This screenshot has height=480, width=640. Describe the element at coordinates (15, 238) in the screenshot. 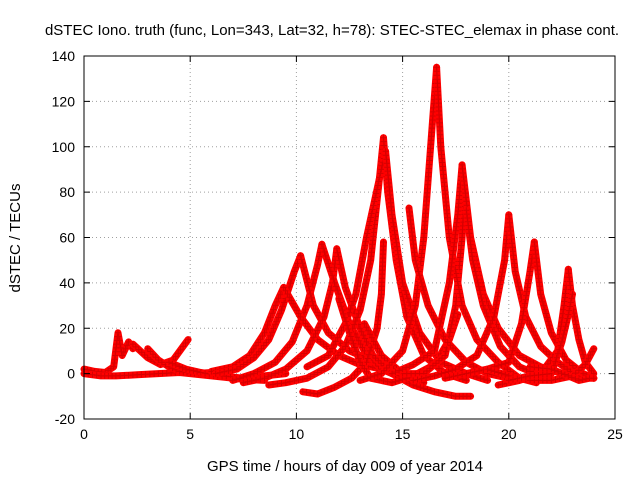

I see `y-axis-label: dSTEC / TECUs` at that location.